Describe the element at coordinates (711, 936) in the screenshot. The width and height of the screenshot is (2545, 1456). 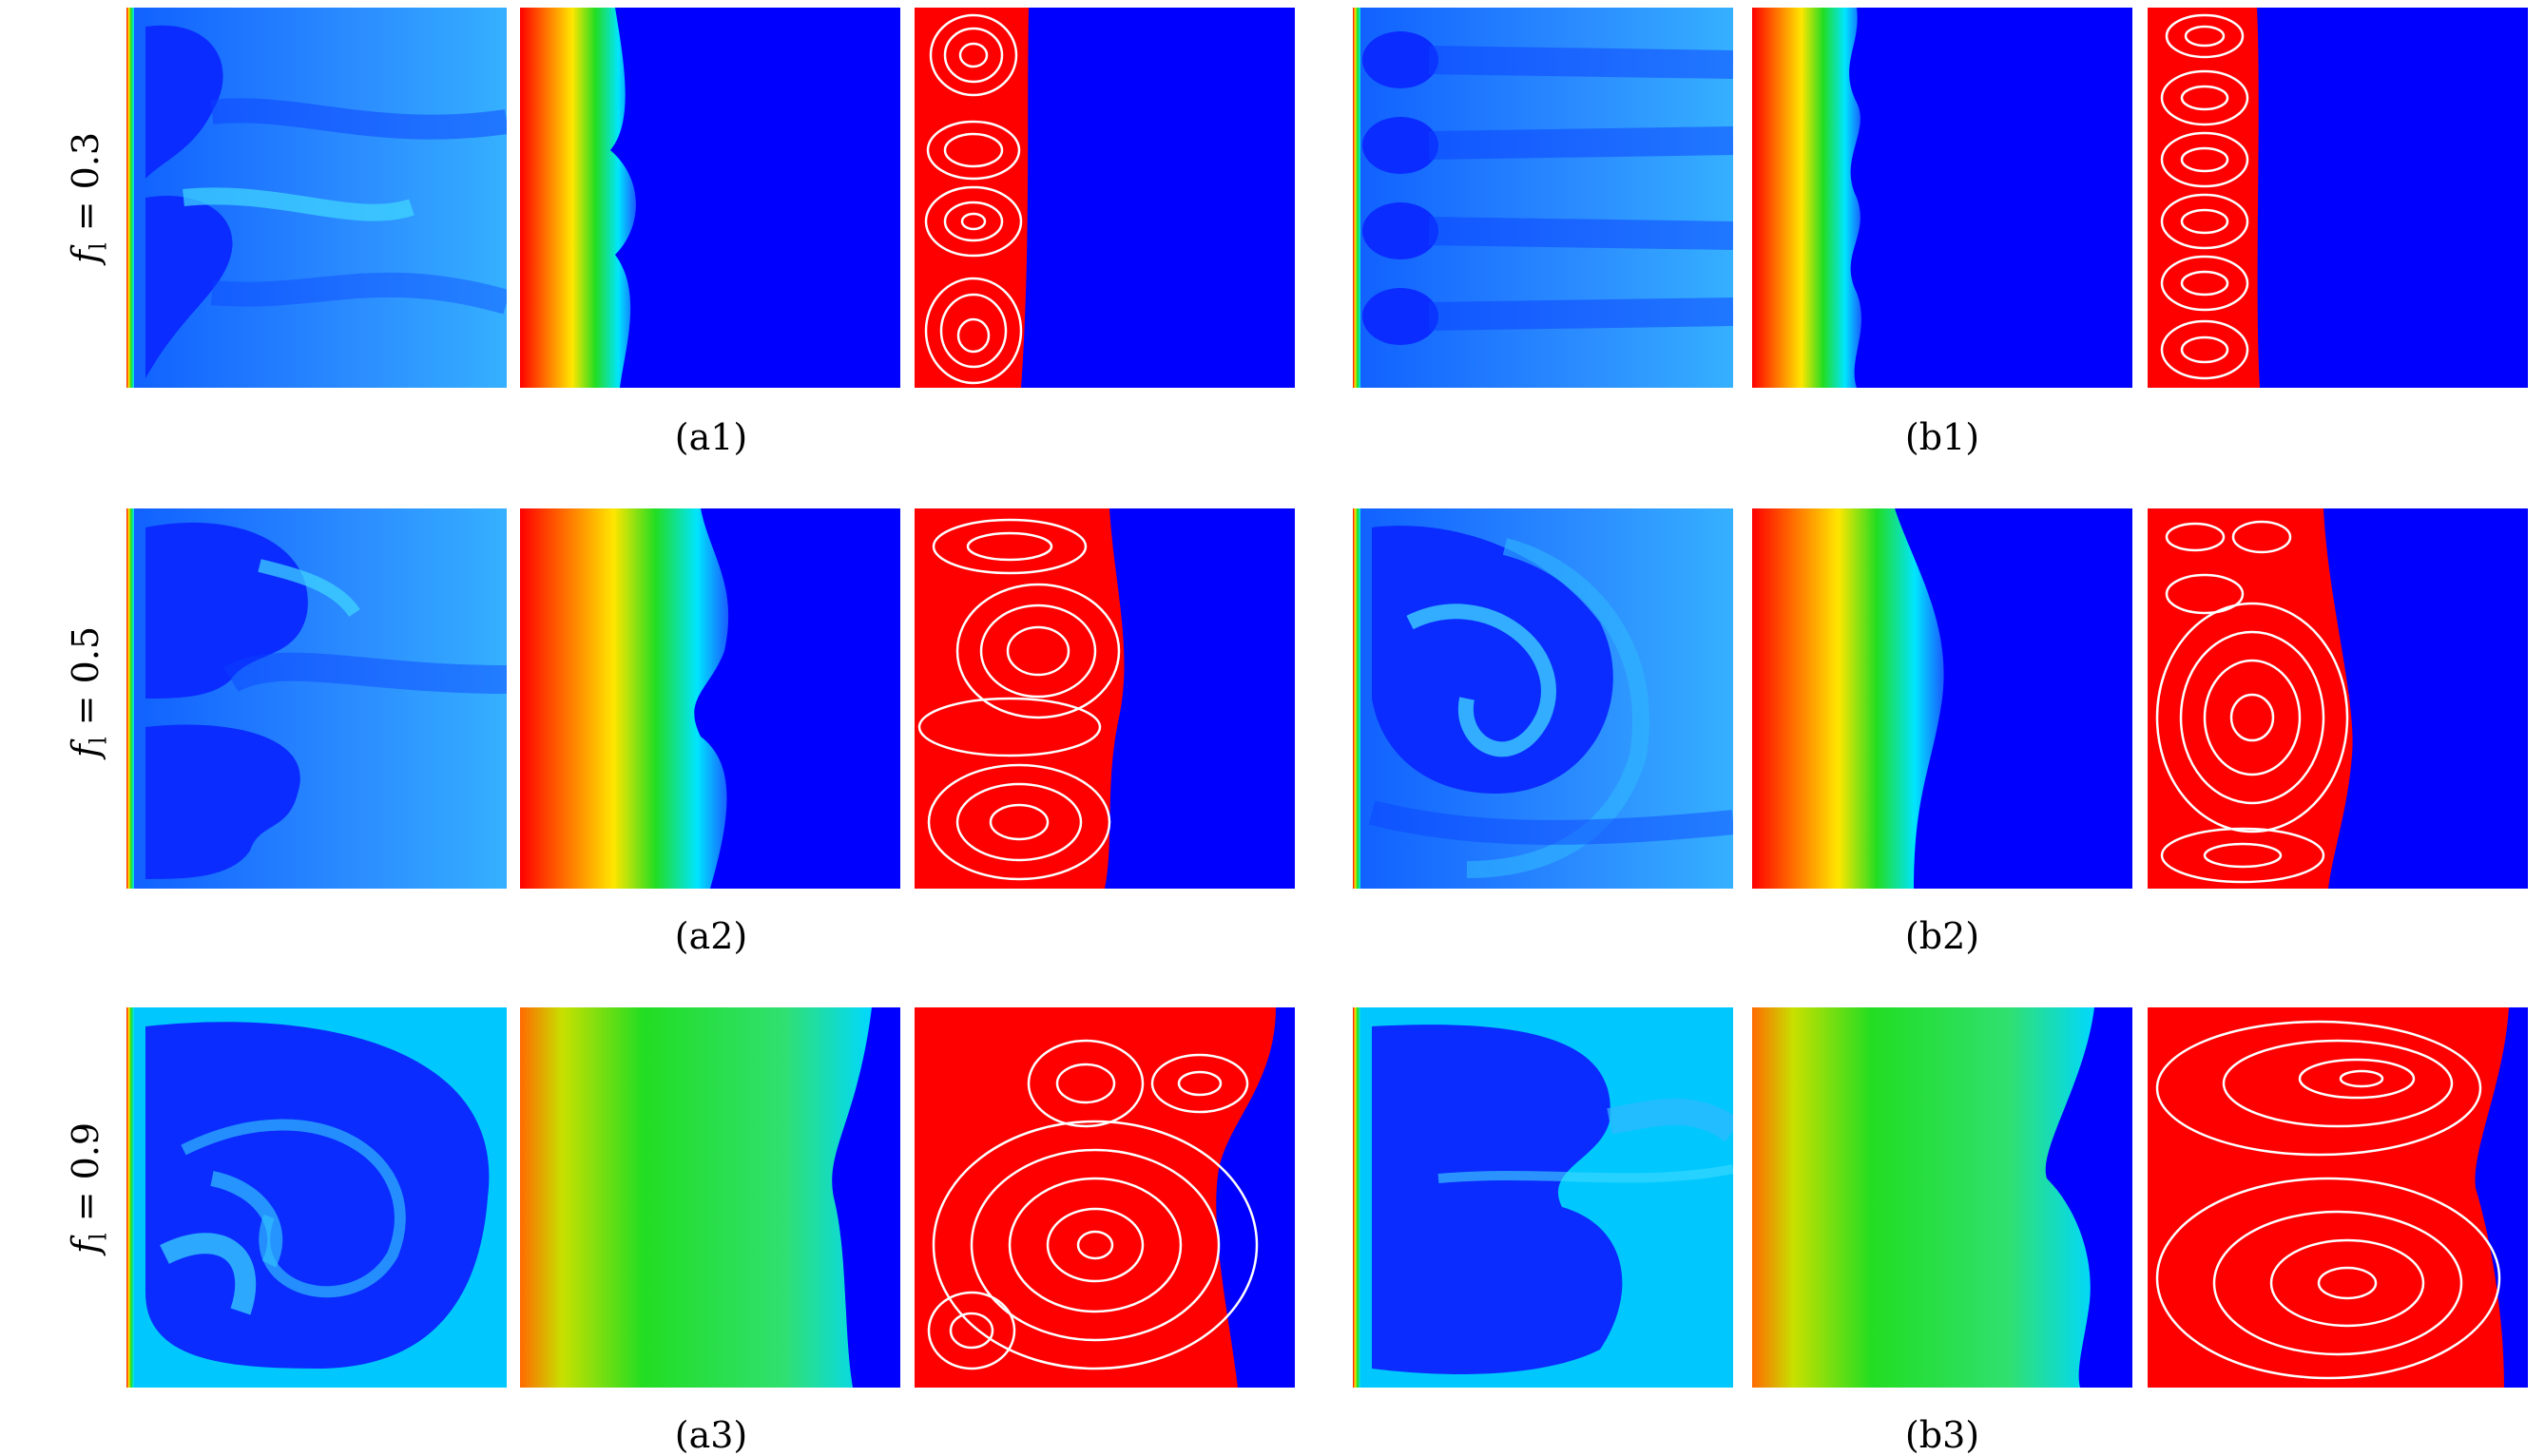
I see `caption-a2: (a2)` at that location.